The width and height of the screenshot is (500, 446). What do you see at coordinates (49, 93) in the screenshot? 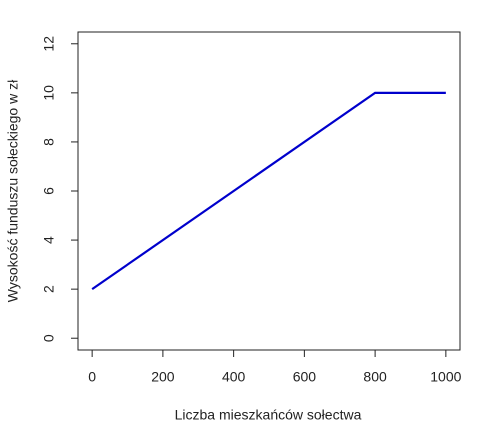
I see `y-tick-label: 10` at bounding box center [49, 93].